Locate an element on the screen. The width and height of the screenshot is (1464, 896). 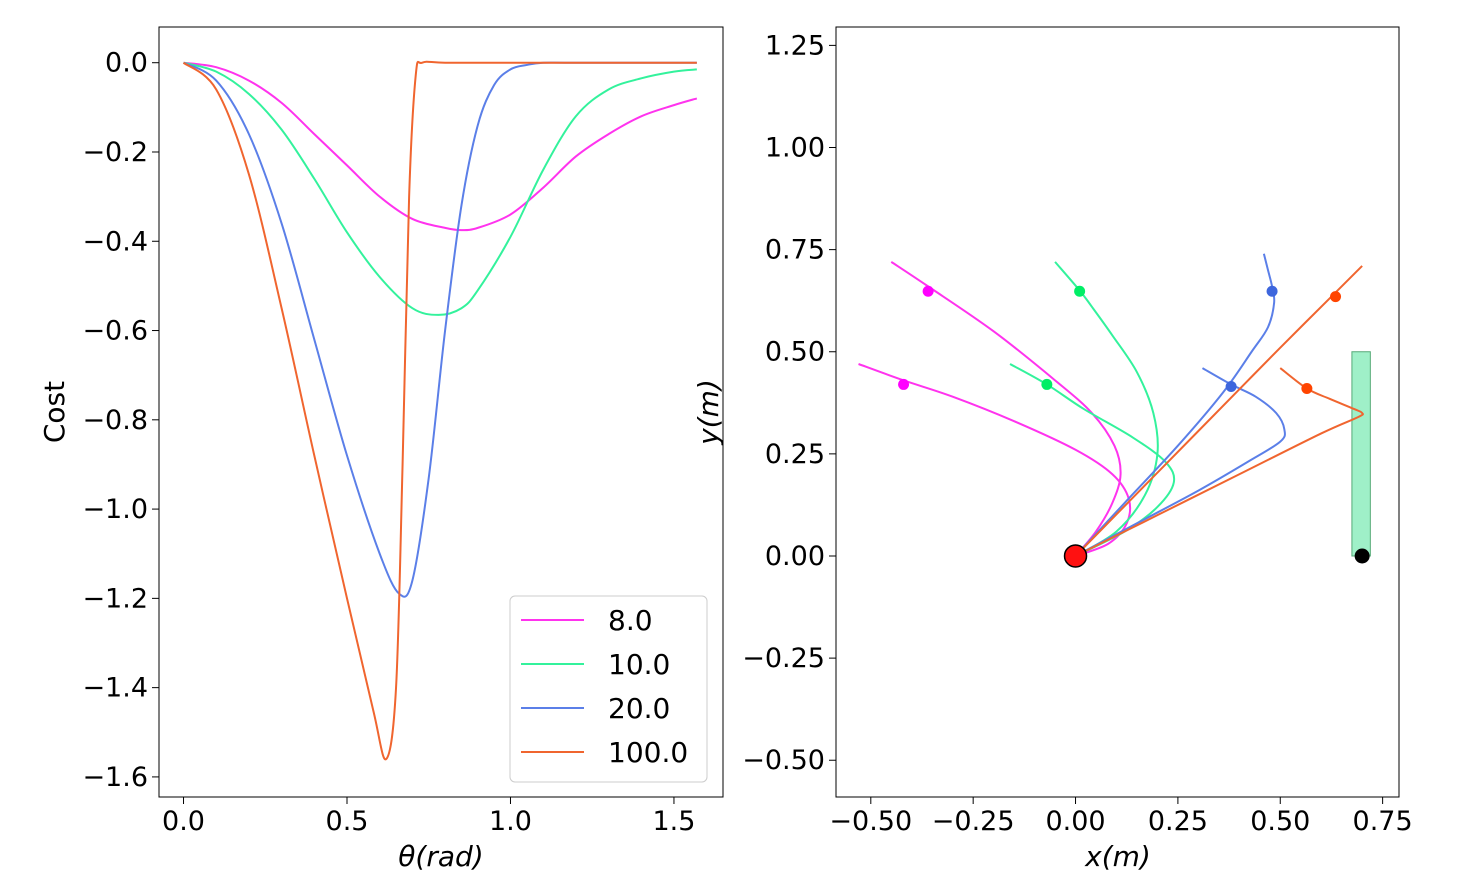
legend-box is located at coordinates (608, 689).